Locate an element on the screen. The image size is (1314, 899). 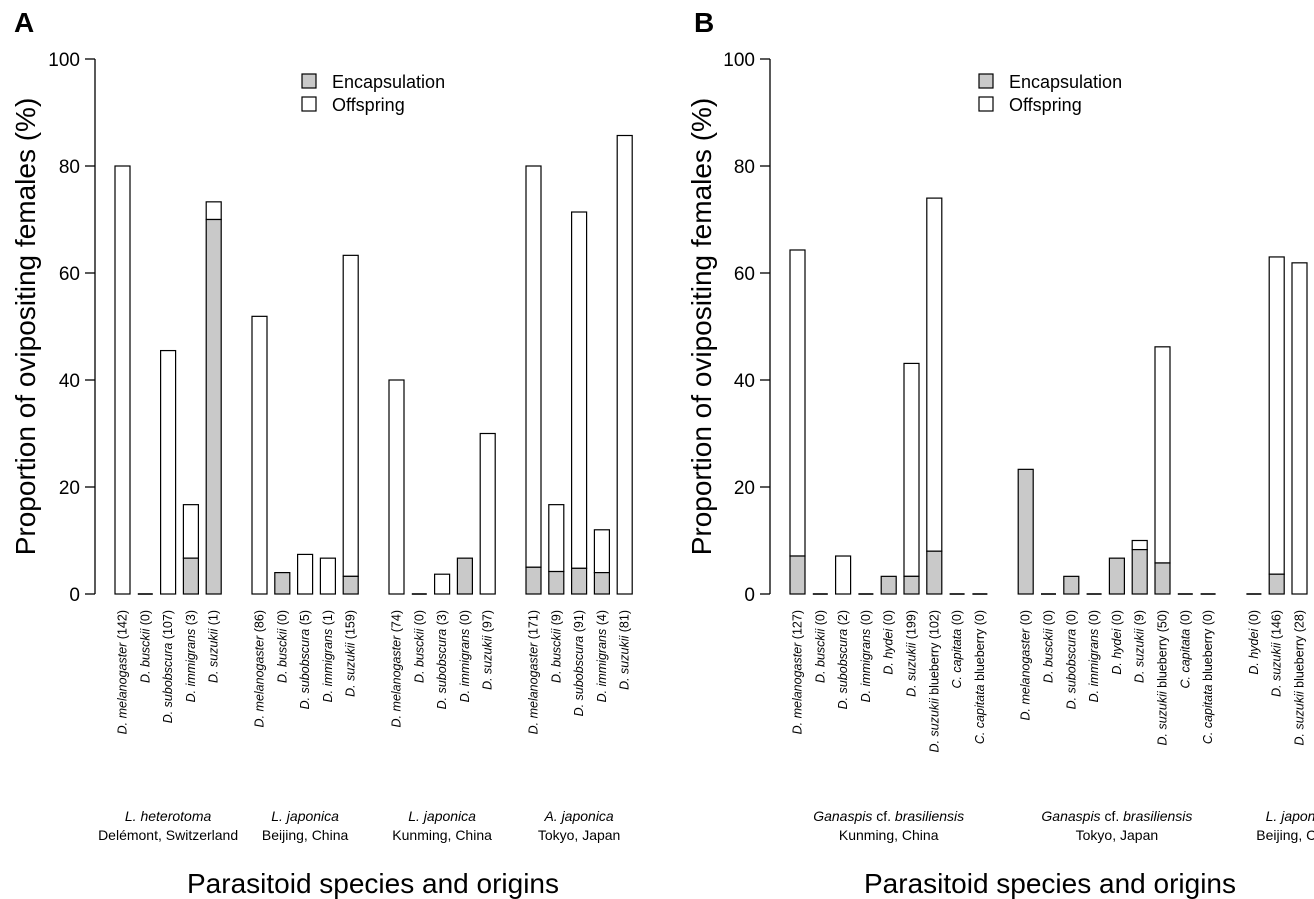
y-tick-label: 40 is located at coordinates (69, 381).